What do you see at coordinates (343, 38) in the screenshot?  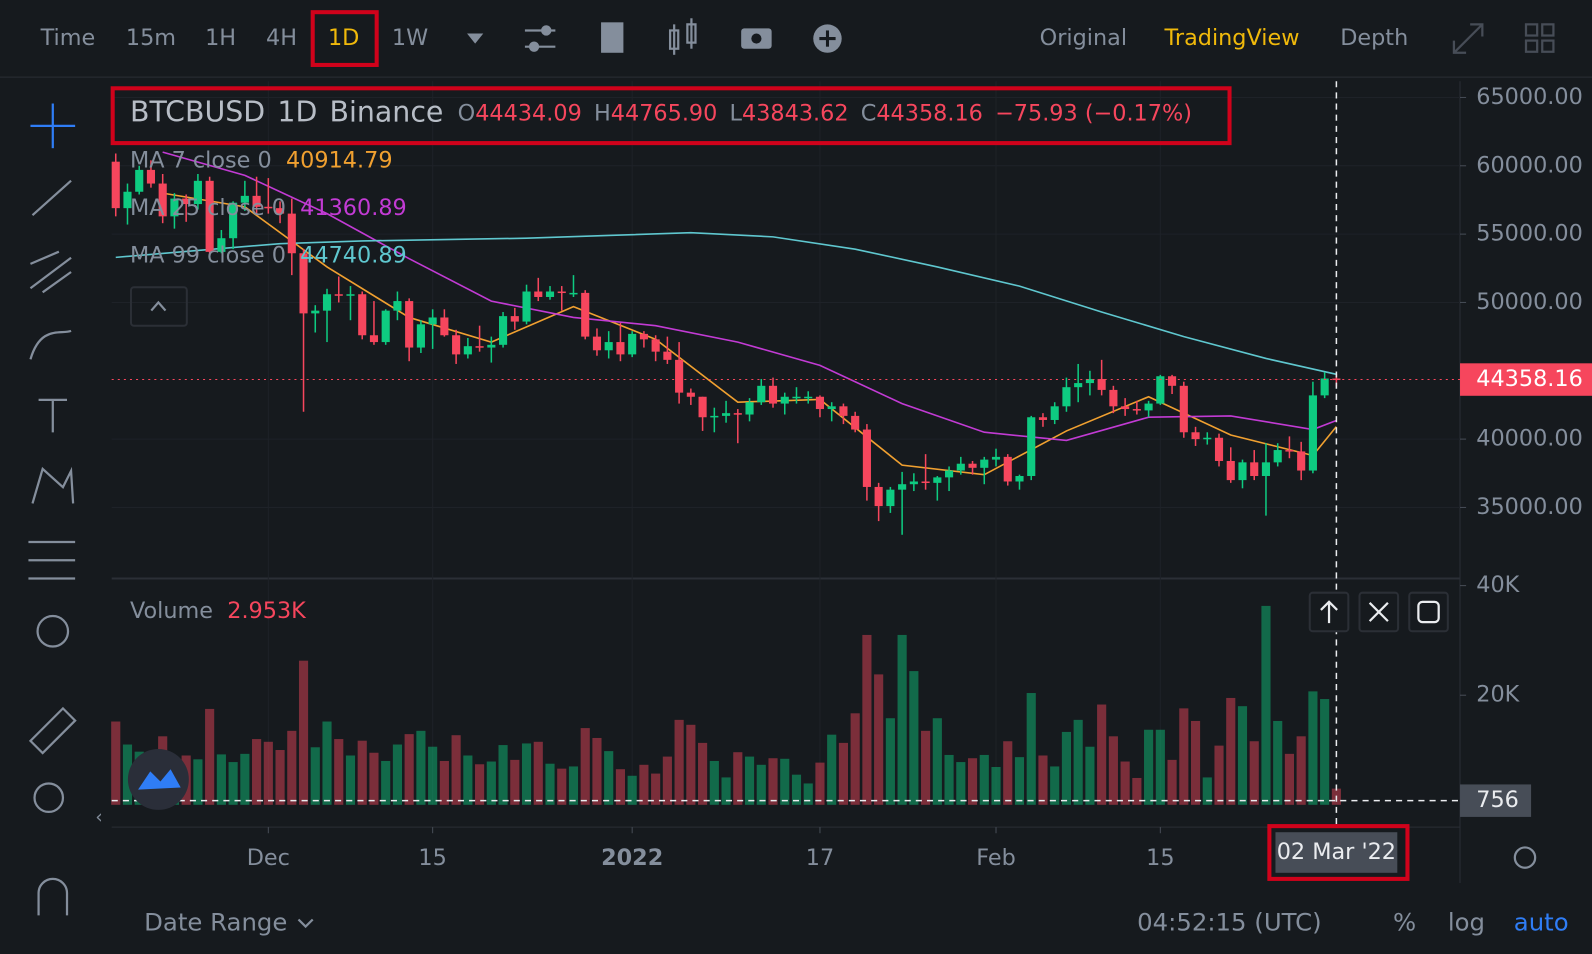 I see `interval-1d: 1D` at bounding box center [343, 38].